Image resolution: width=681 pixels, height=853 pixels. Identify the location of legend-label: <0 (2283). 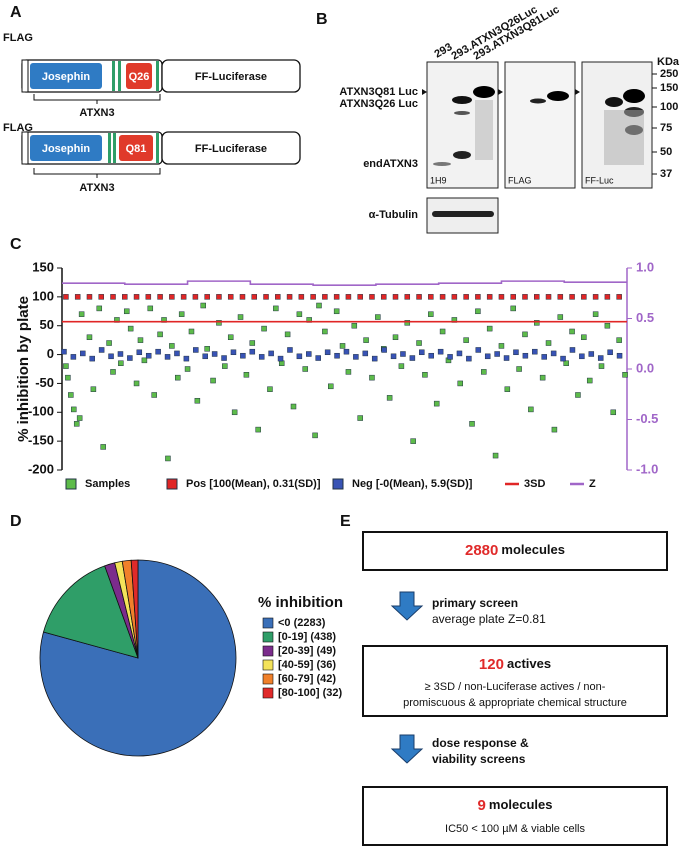
(302, 623).